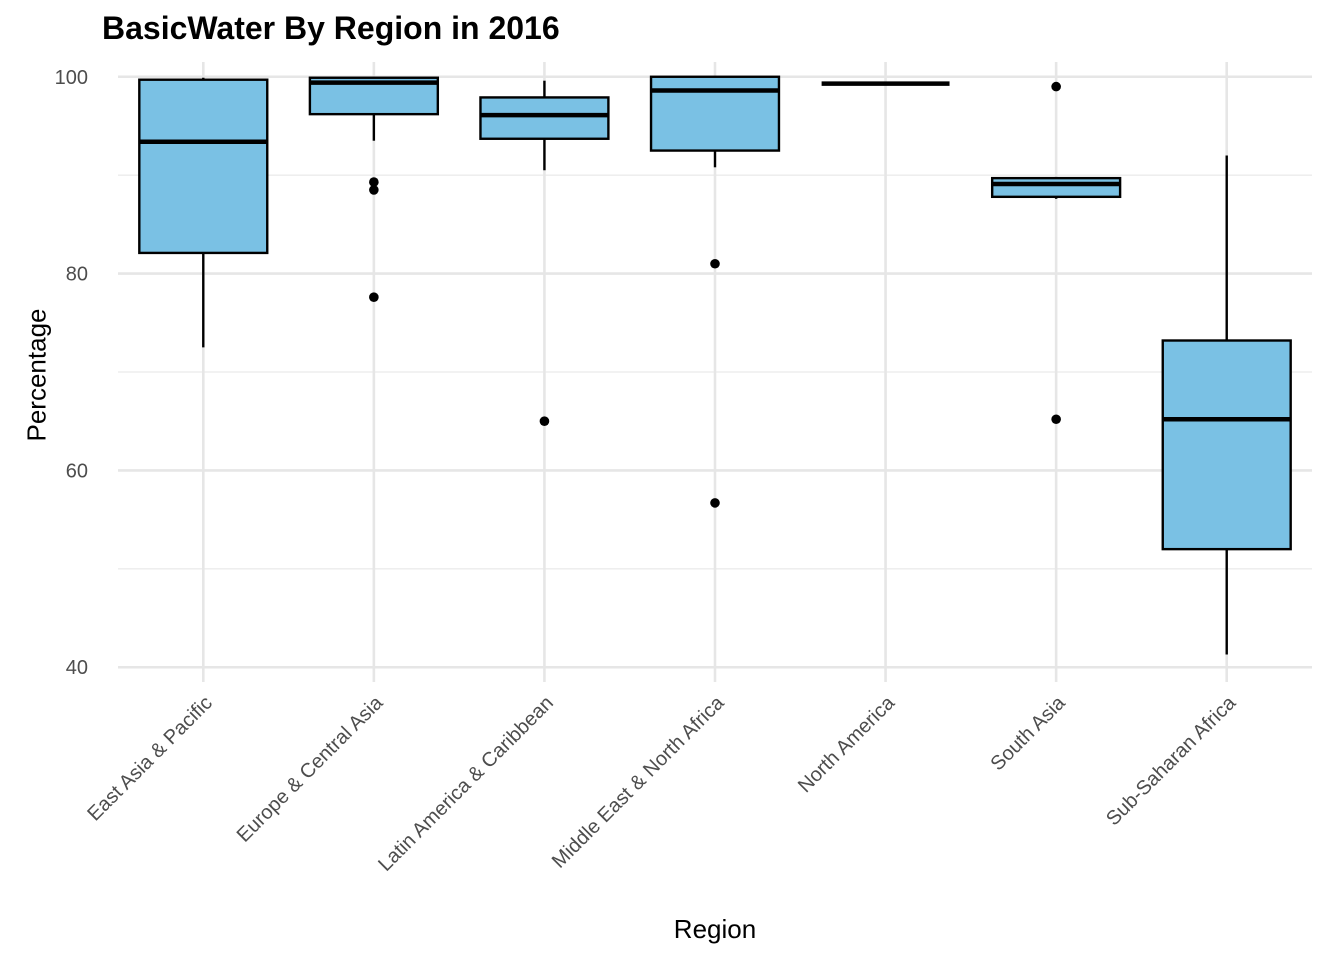 Image resolution: width=1344 pixels, height=960 pixels. I want to click on y-tick-labels: 40 60 80 100, so click(71, 373).